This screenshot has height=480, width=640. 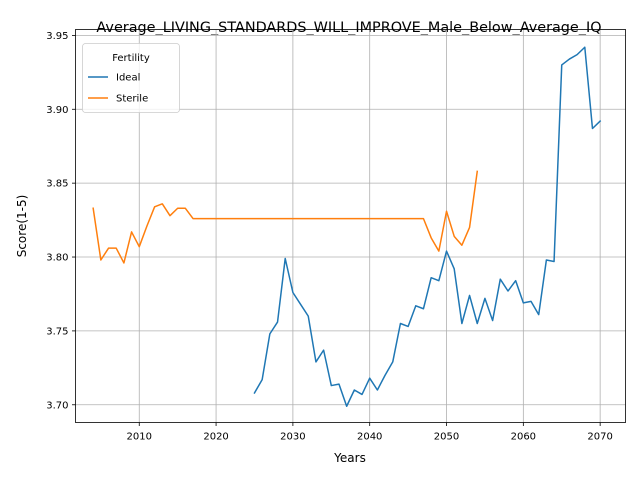 I want to click on x-tick-label: 2030, so click(x=292, y=437).